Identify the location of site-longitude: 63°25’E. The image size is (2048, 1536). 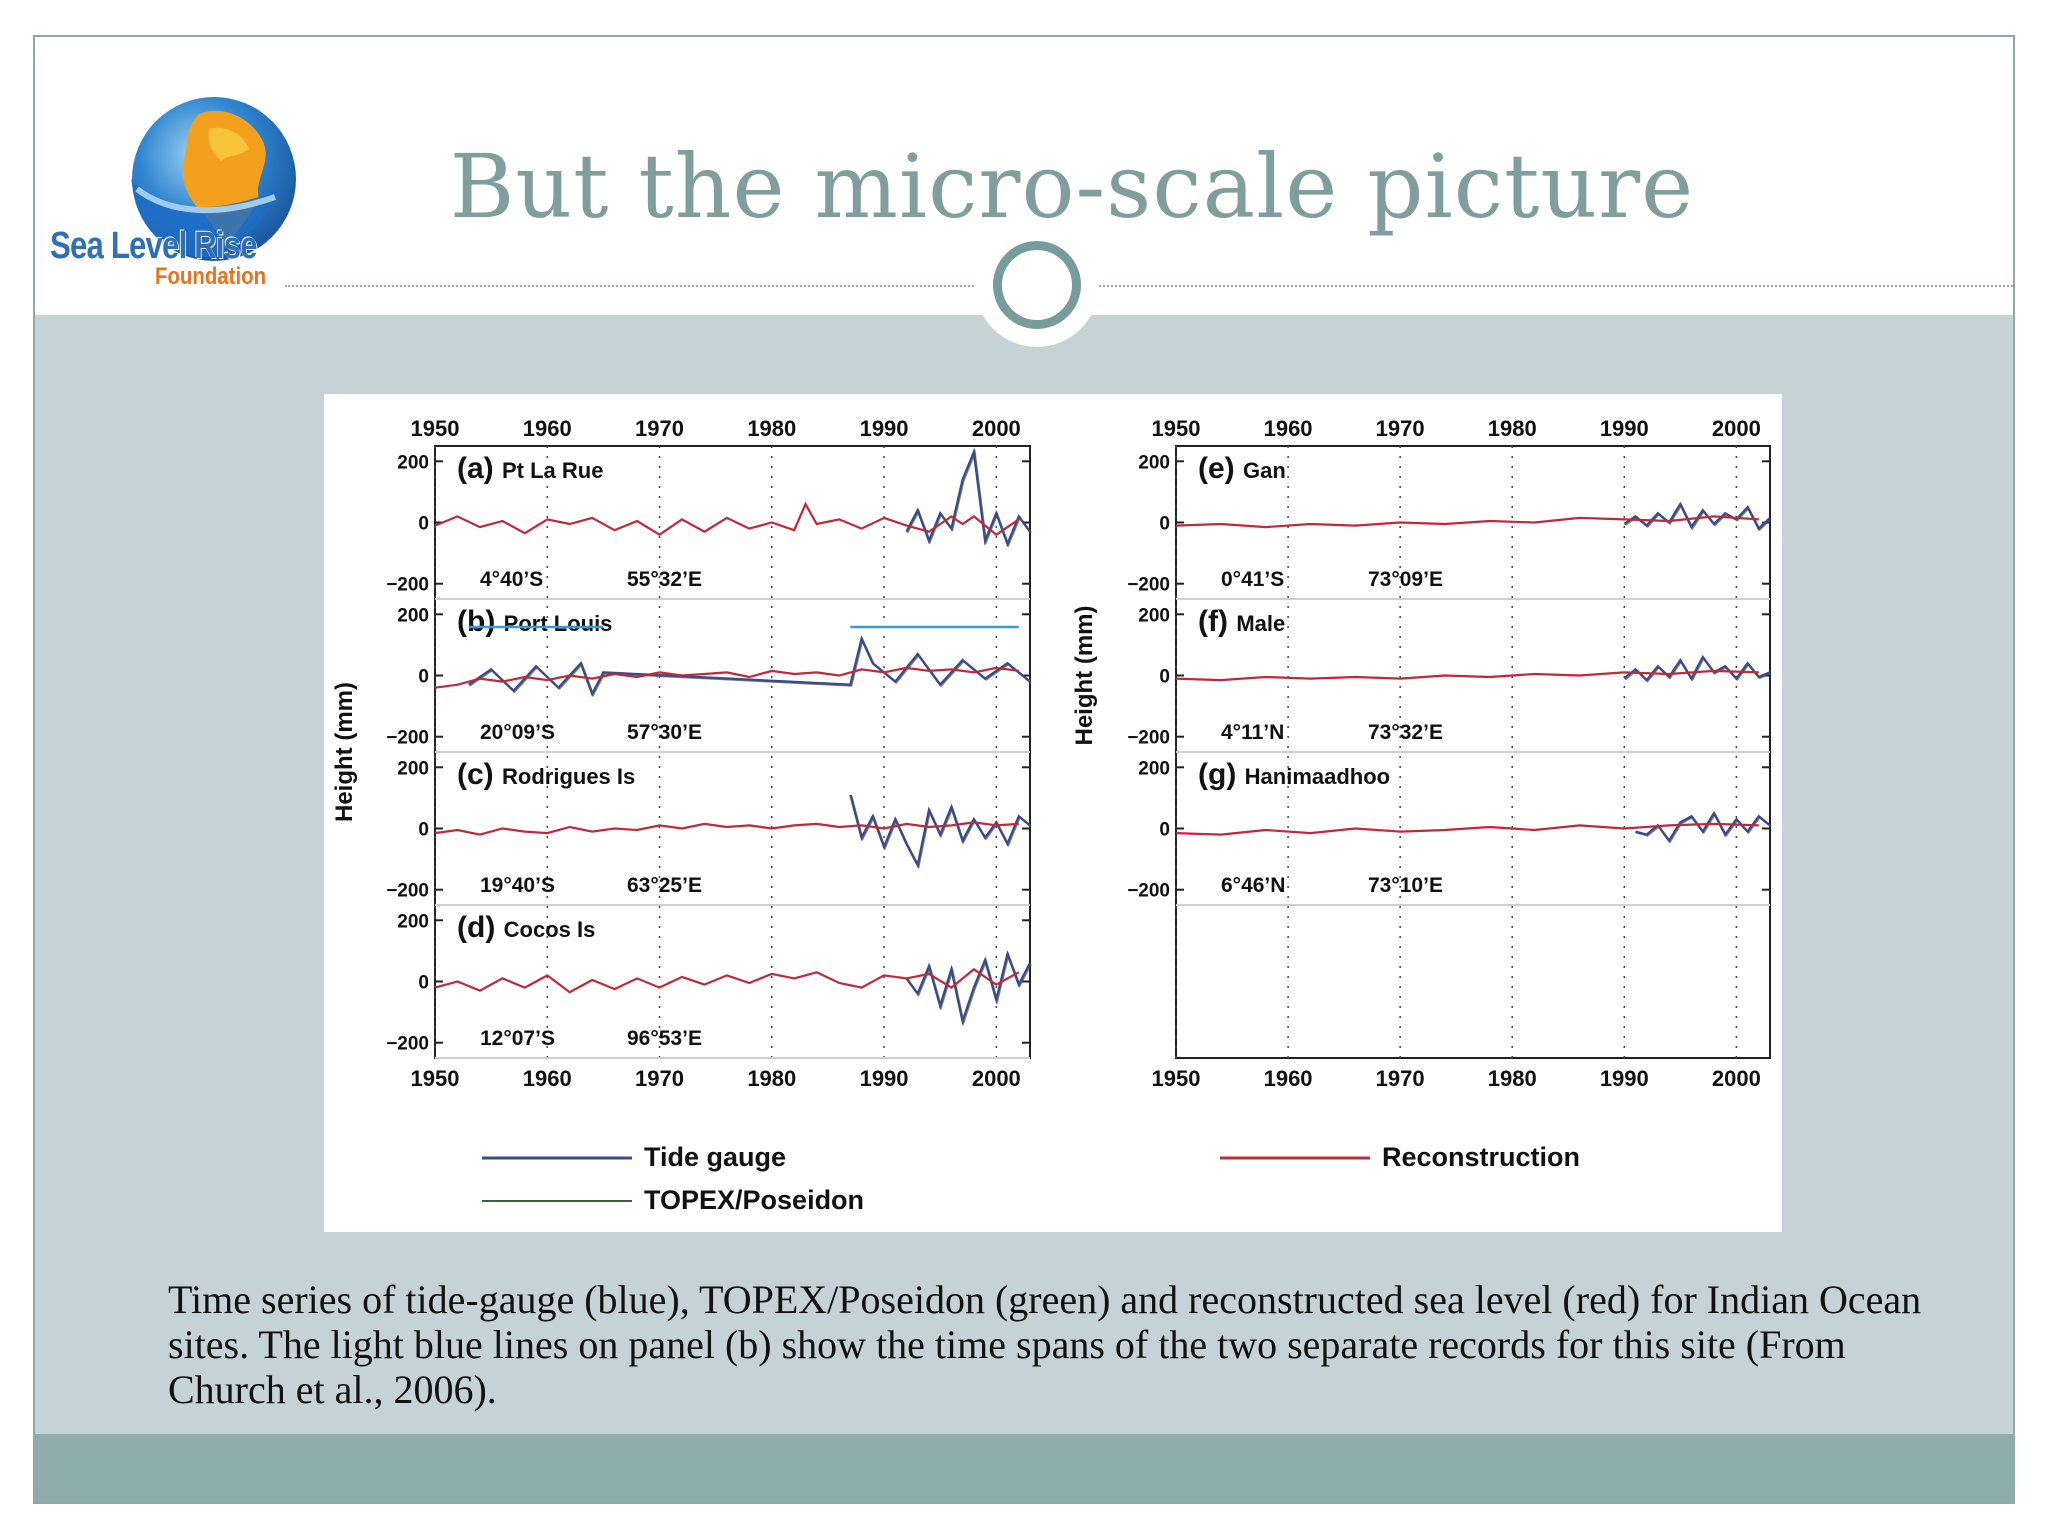
(664, 885).